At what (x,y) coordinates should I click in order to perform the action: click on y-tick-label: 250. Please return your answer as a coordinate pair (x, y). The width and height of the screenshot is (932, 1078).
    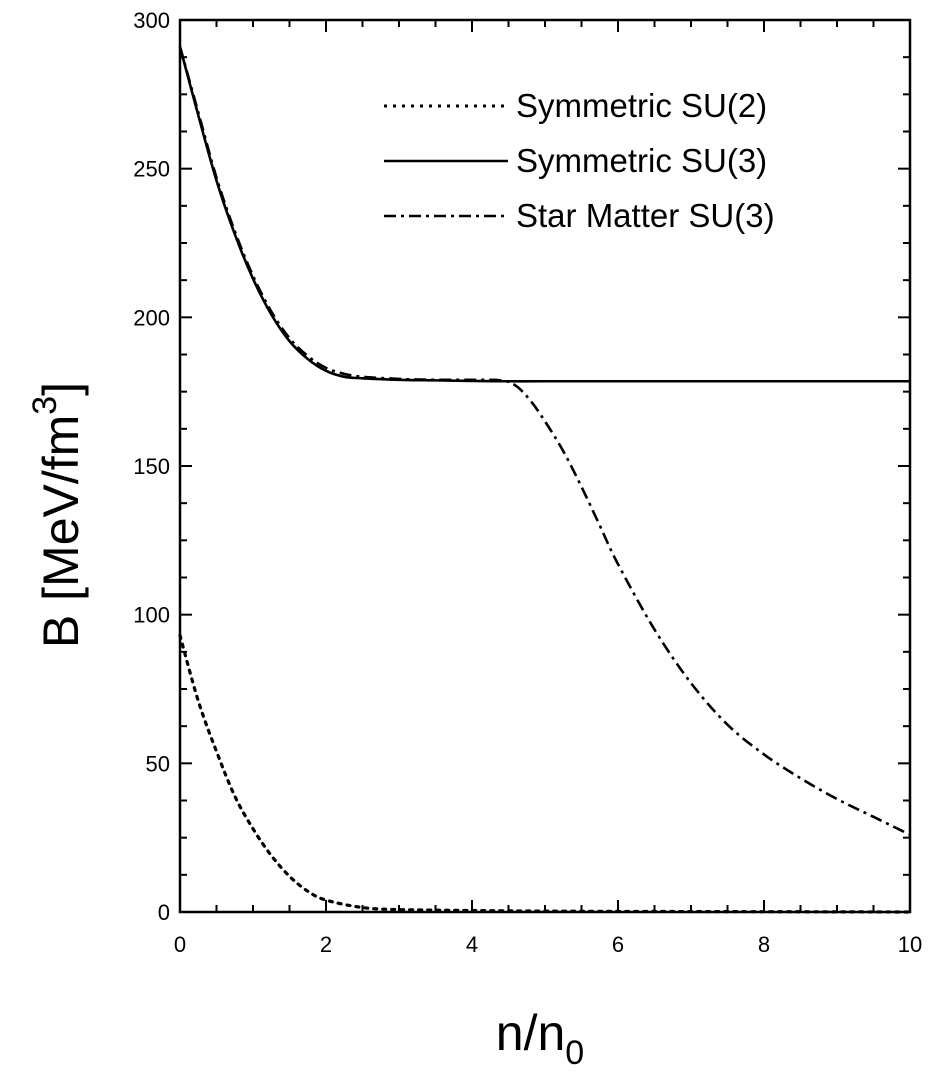
    Looking at the image, I should click on (151, 169).